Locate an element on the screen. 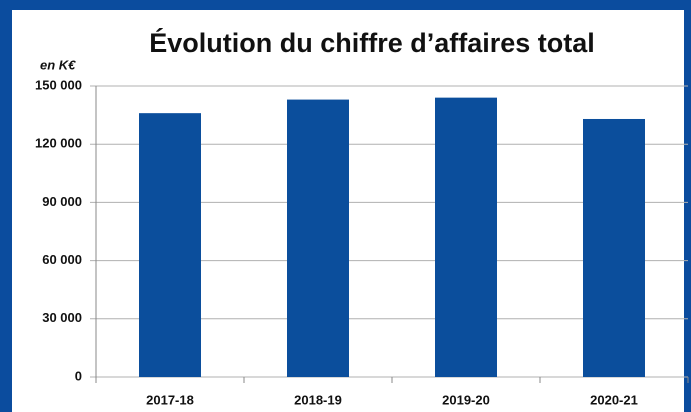 This screenshot has width=691, height=412. y-tick-label: 0 is located at coordinates (78, 375).